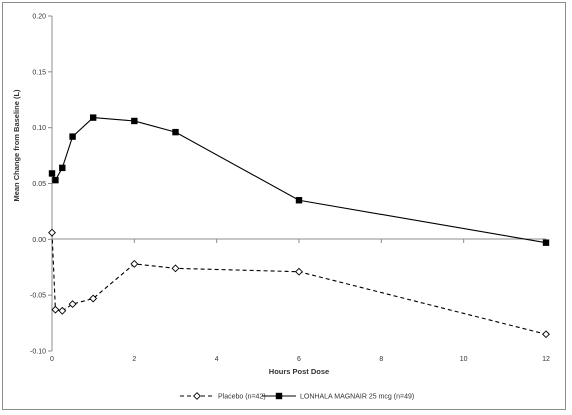 The height and width of the screenshot is (415, 572). I want to click on x-tick-label: 10, so click(464, 359).